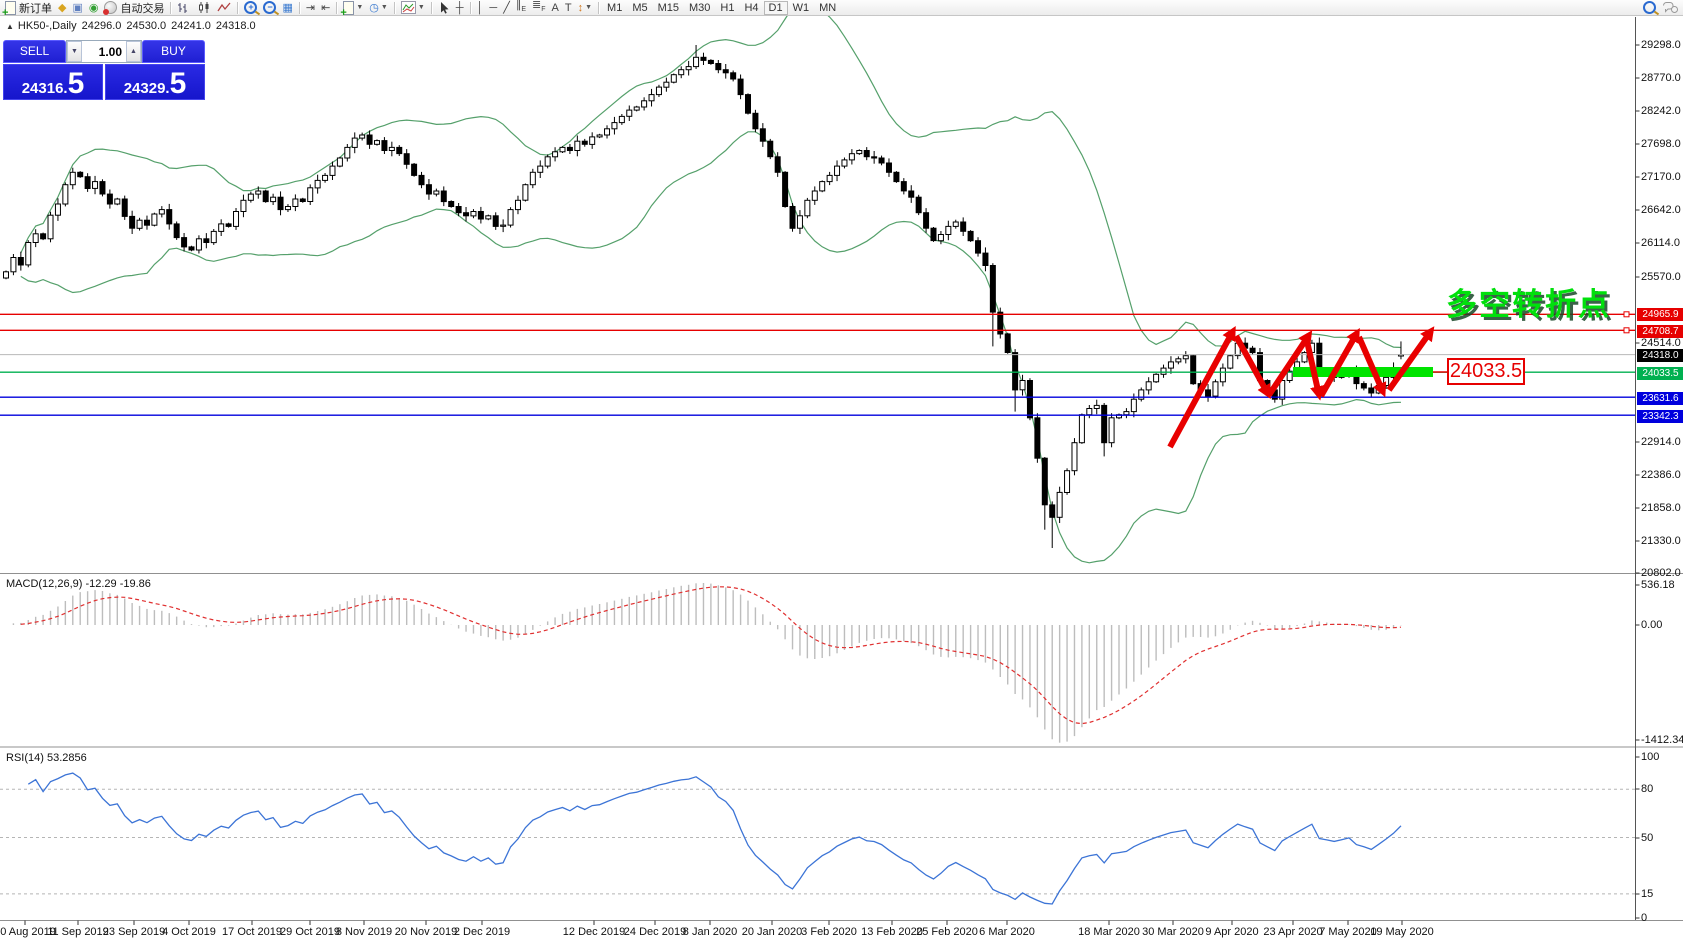 The width and height of the screenshot is (1683, 942). I want to click on date-tick-label: 2 Dec 2019, so click(482, 932).